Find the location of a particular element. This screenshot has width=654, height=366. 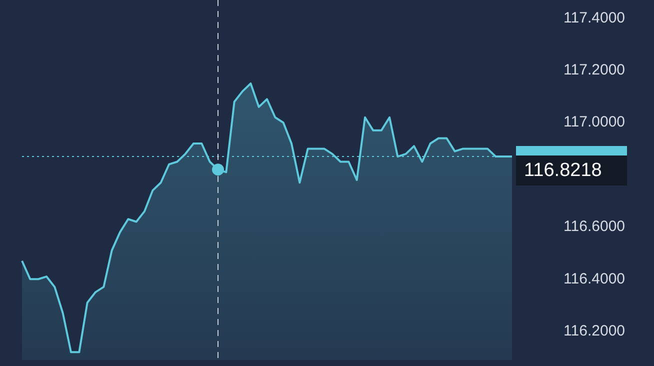

y-tick-label: 116.2000 is located at coordinates (594, 331).